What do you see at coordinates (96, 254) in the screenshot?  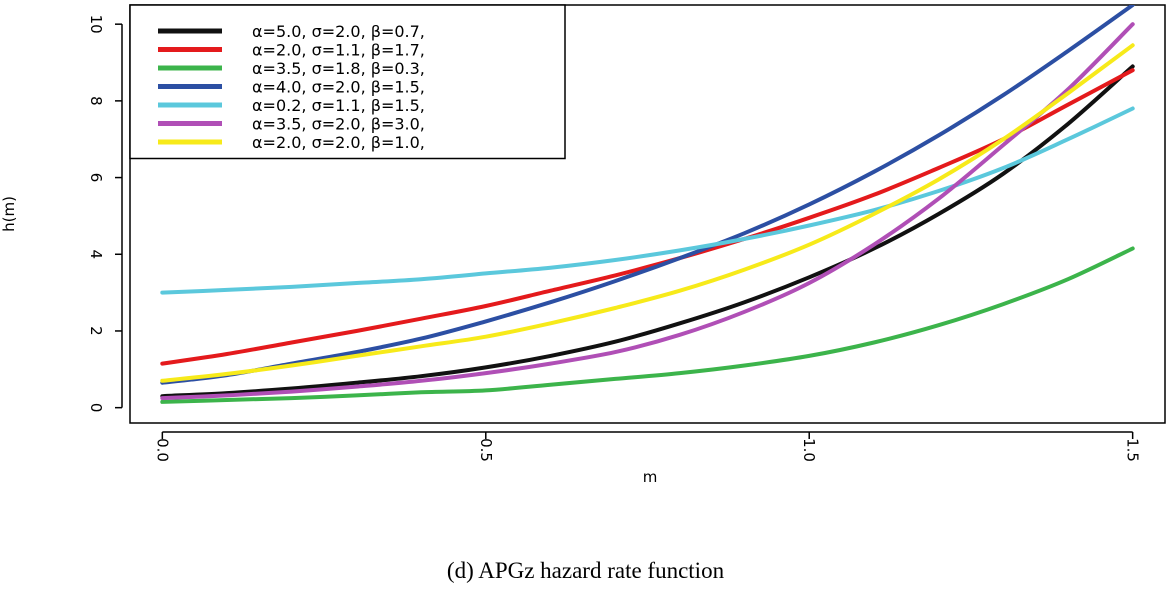 I see `y-tick-label: 4` at bounding box center [96, 254].